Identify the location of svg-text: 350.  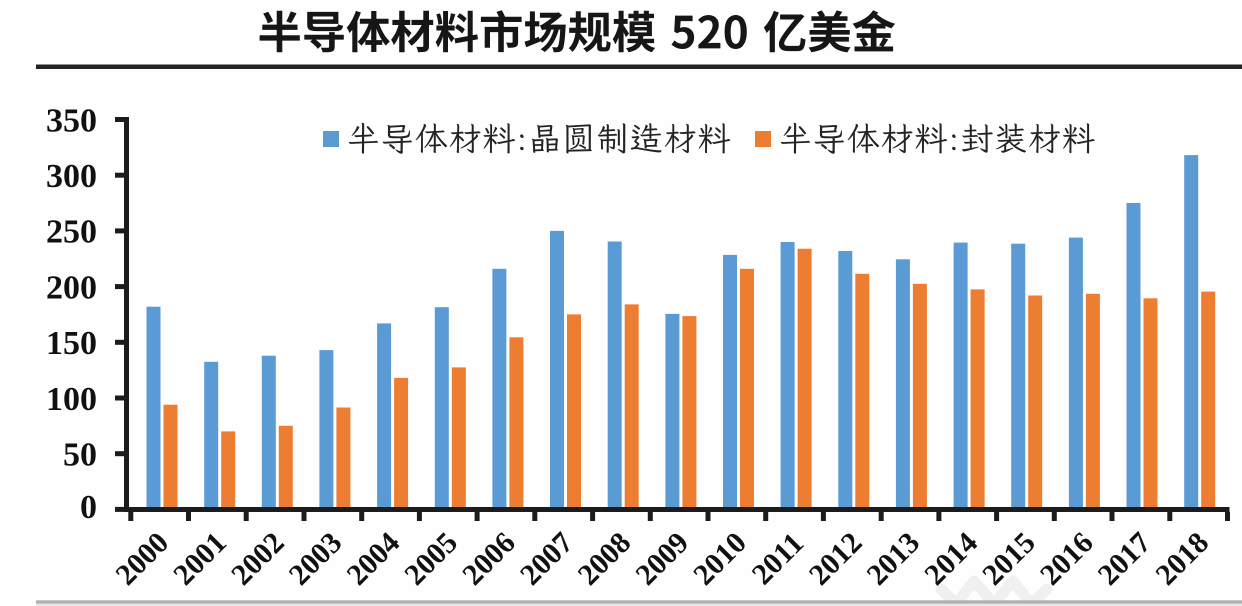
(71, 120).